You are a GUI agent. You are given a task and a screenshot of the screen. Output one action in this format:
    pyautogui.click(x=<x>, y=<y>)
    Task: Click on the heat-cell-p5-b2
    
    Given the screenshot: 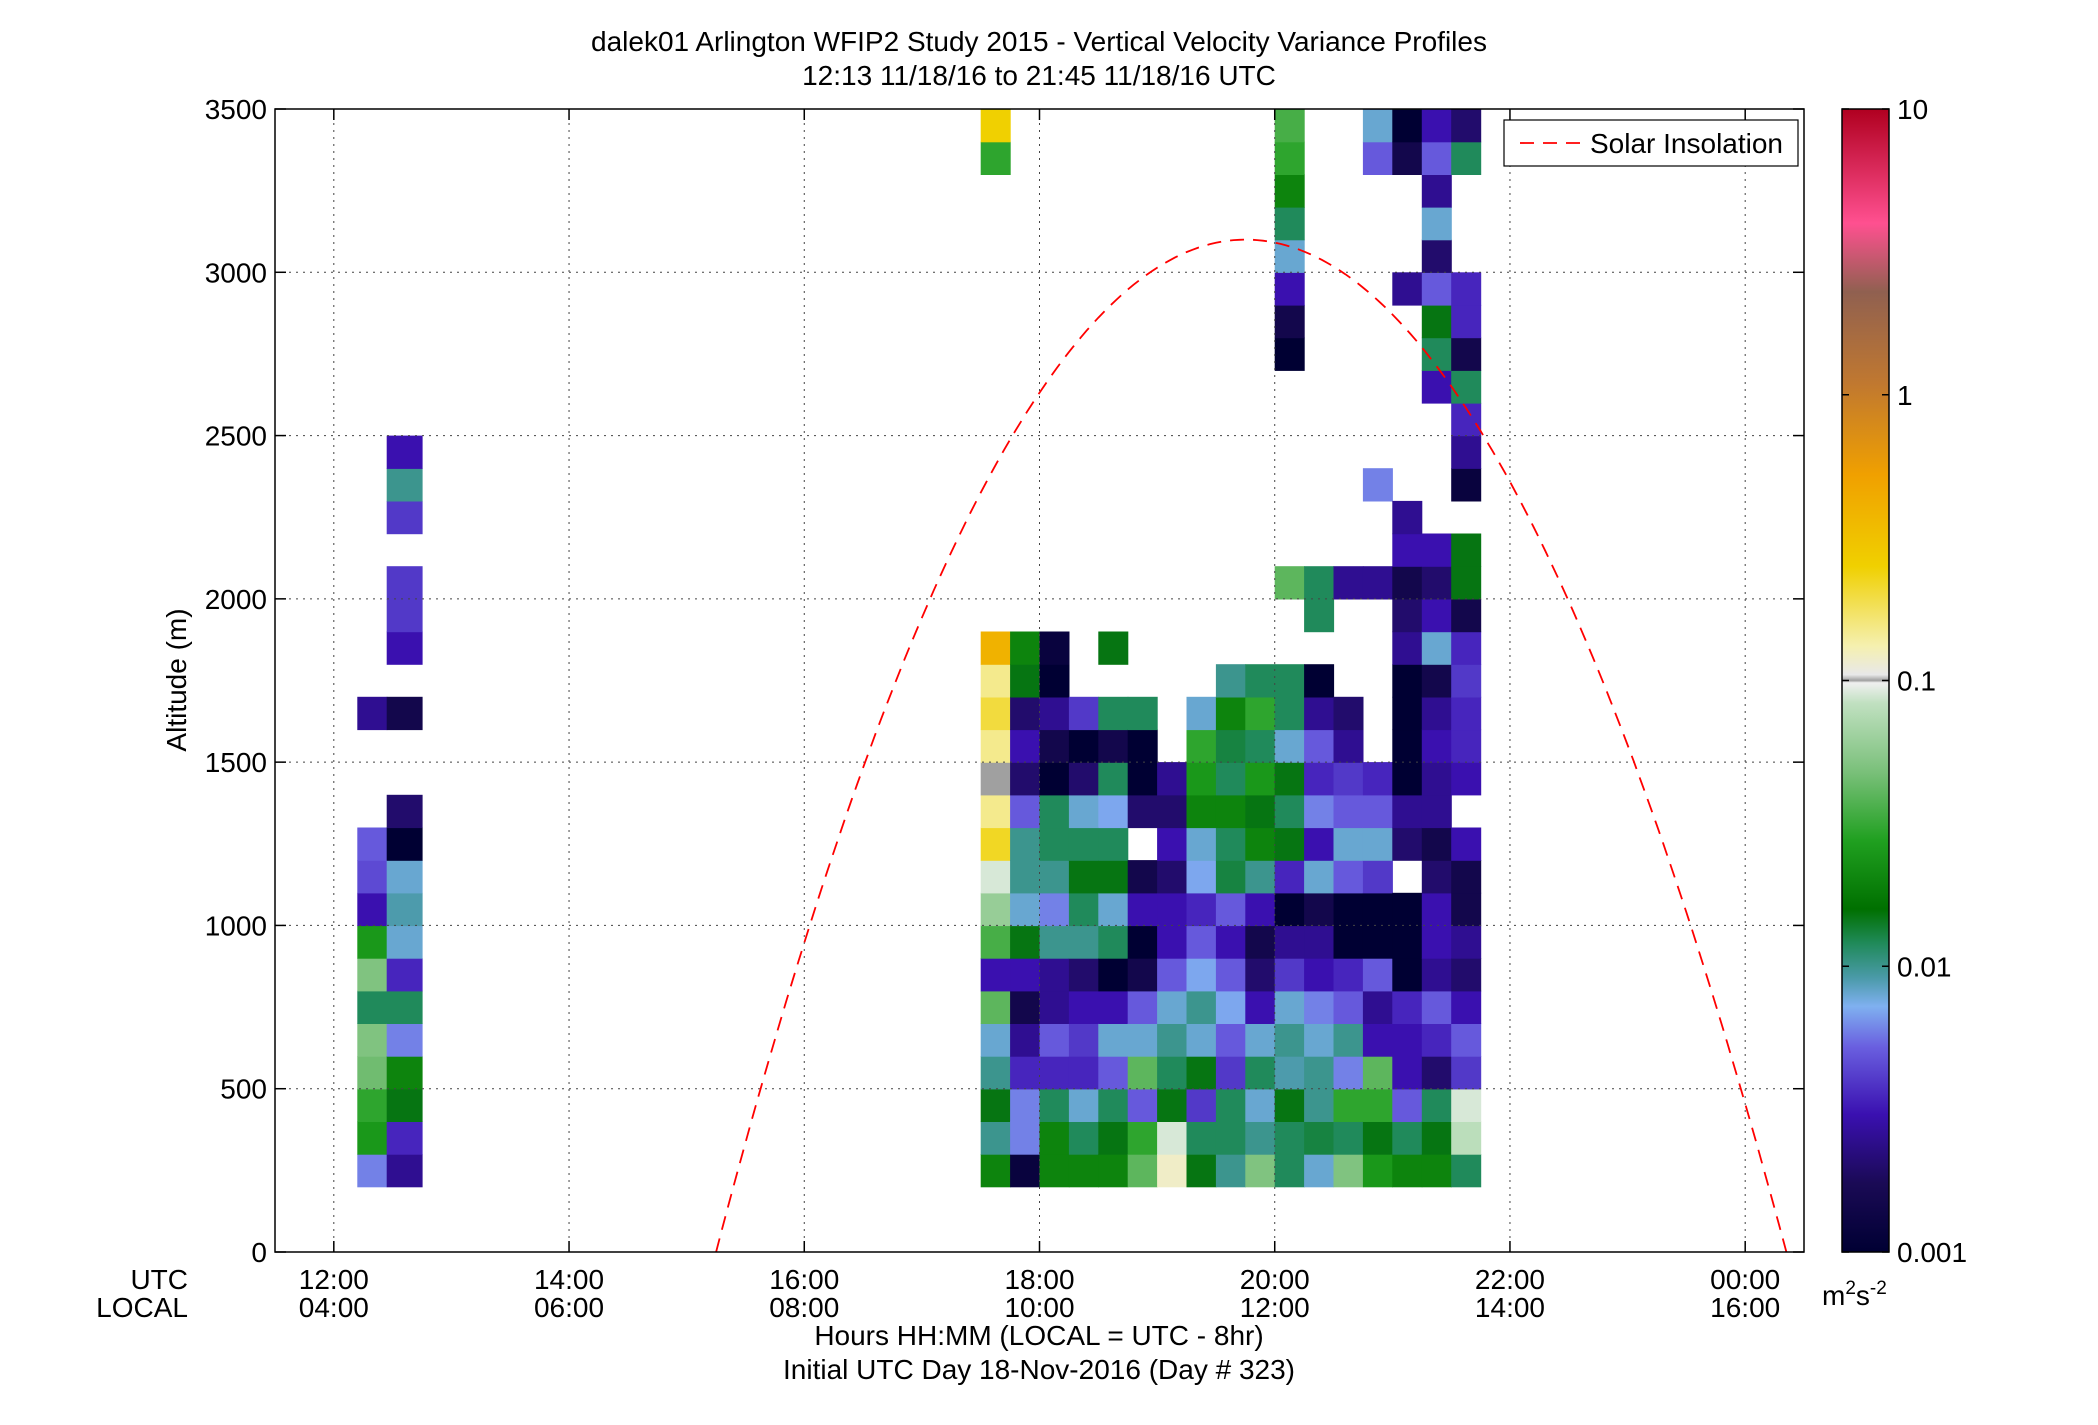 What is the action you would take?
    pyautogui.click(x=1083, y=1105)
    